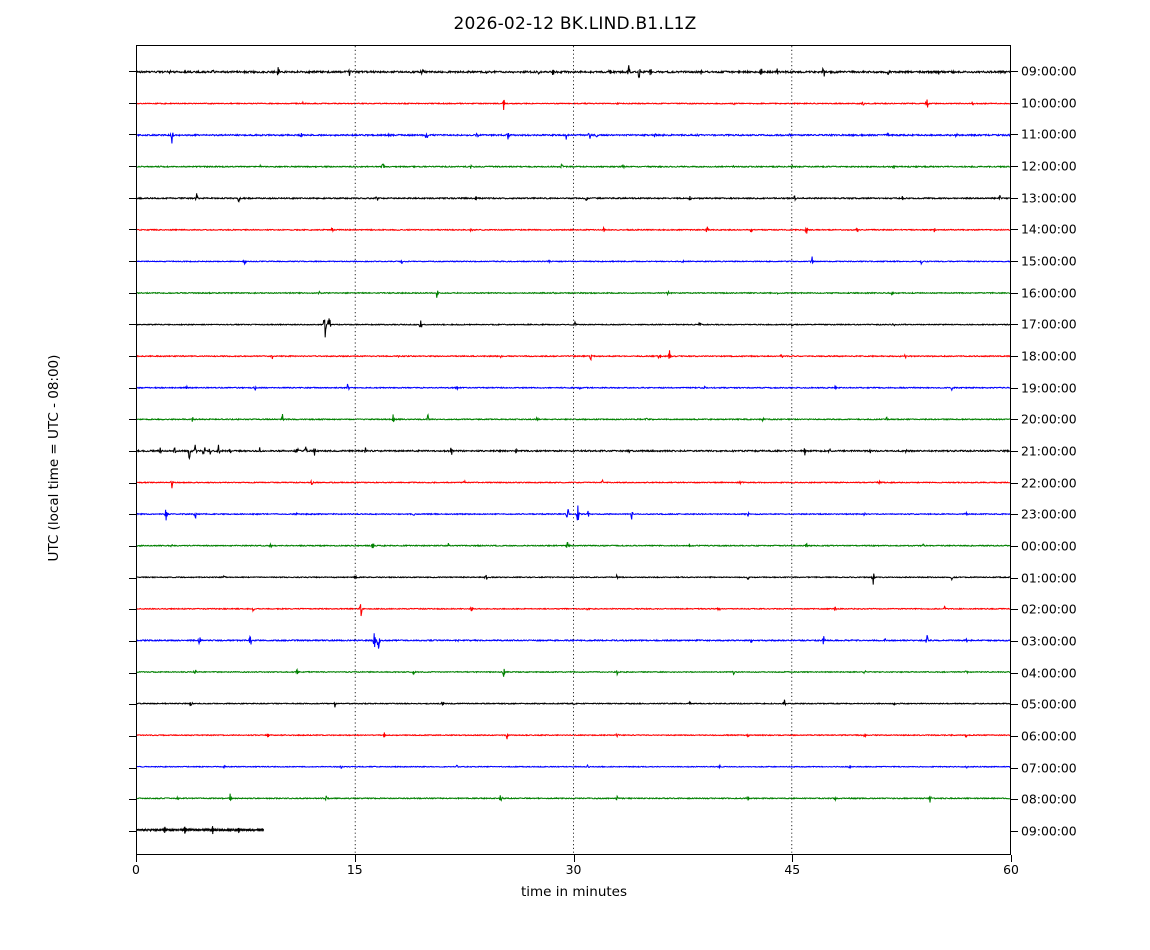  Describe the element at coordinates (1049, 293) in the screenshot. I see `y-tick-label-right: 16:00:00` at that location.